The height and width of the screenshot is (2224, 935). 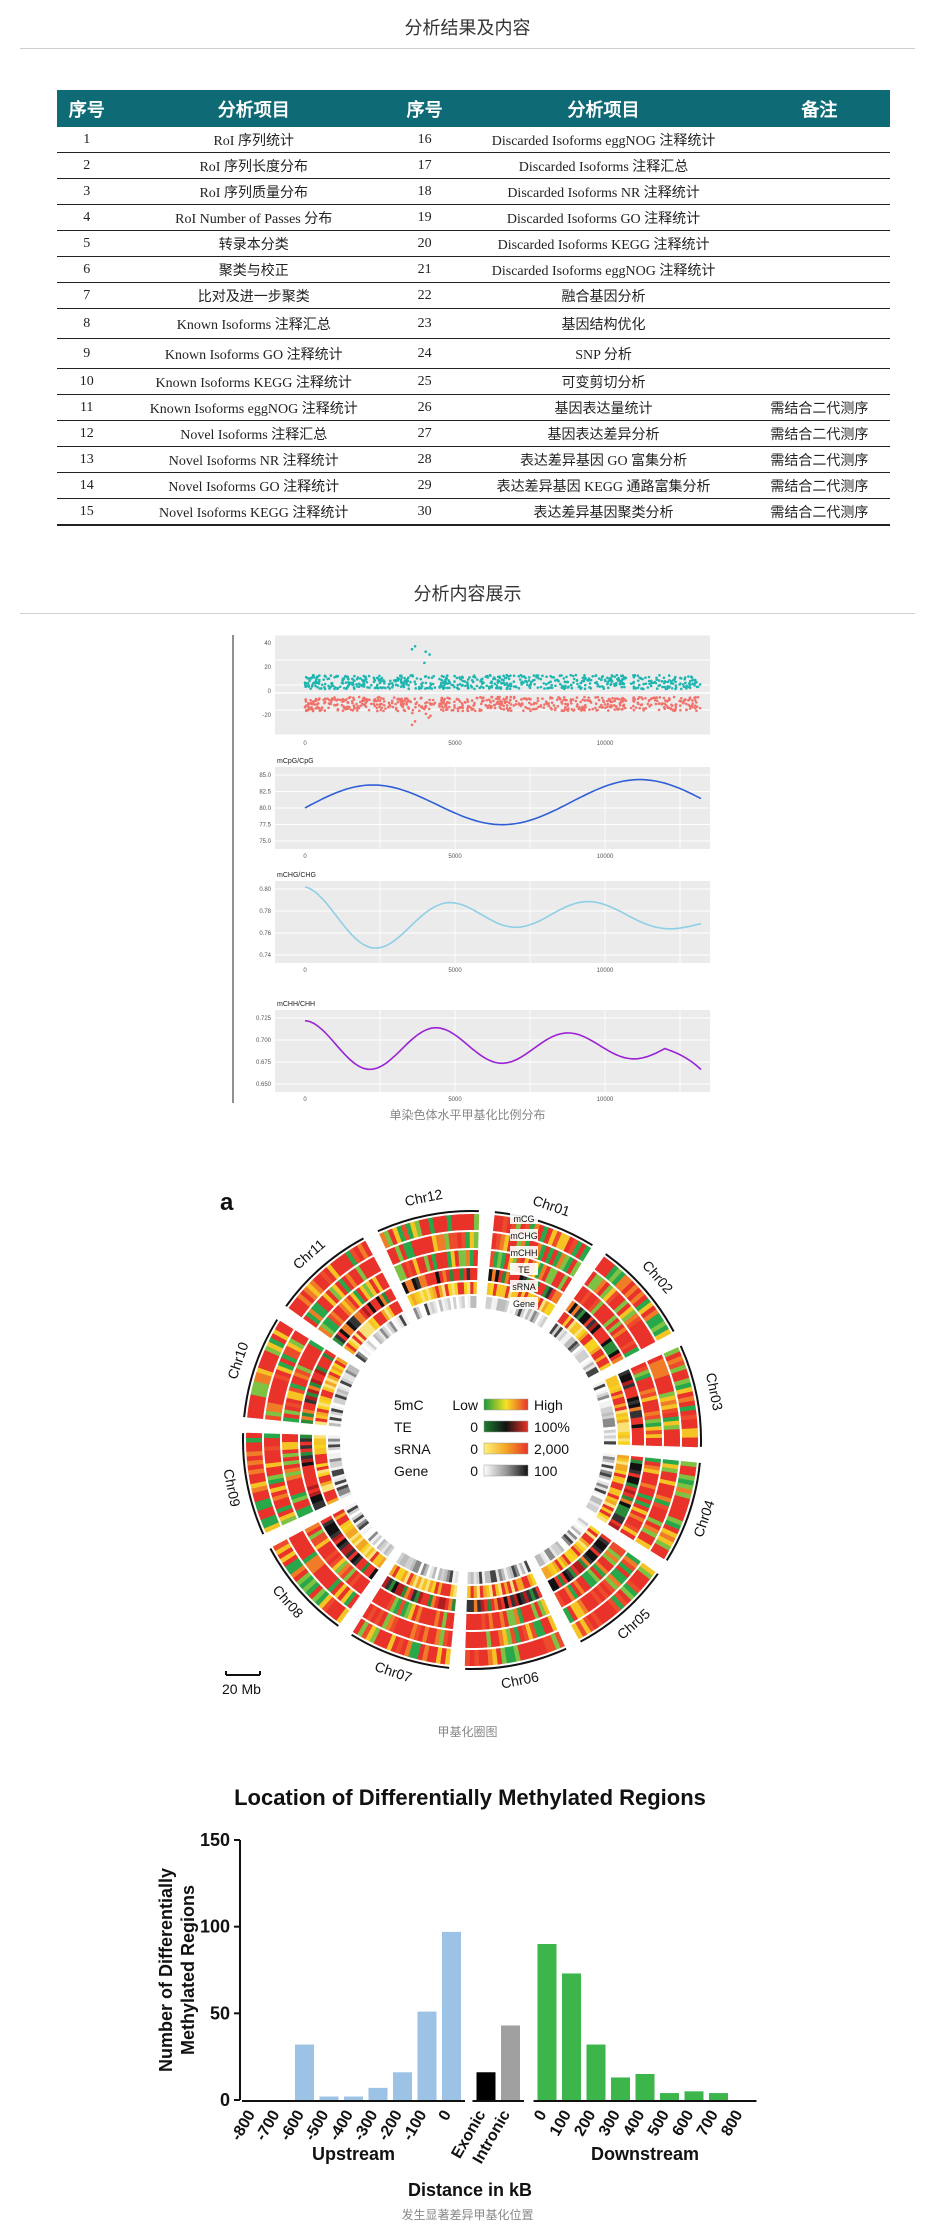 I want to click on row-item-1: RoI 序列统计, so click(x=254, y=140).